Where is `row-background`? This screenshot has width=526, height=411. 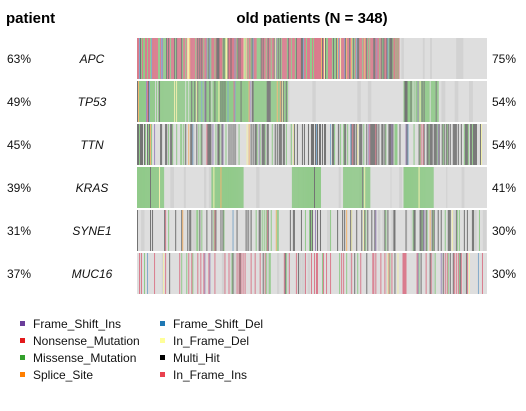 row-background is located at coordinates (312, 273).